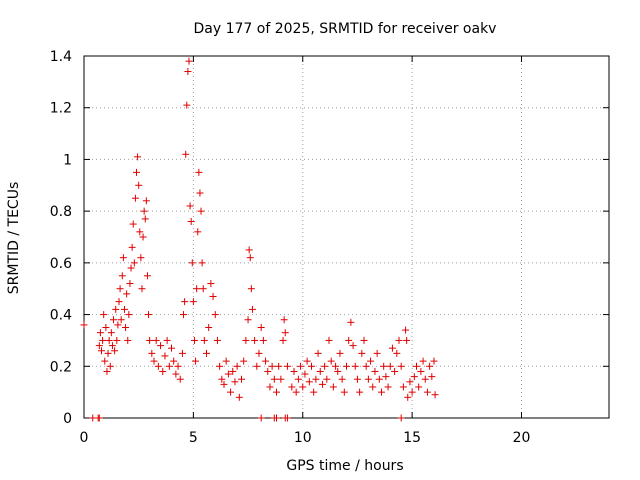 The height and width of the screenshot is (480, 640). What do you see at coordinates (193, 438) in the screenshot?
I see `x-tick-label: 5` at bounding box center [193, 438].